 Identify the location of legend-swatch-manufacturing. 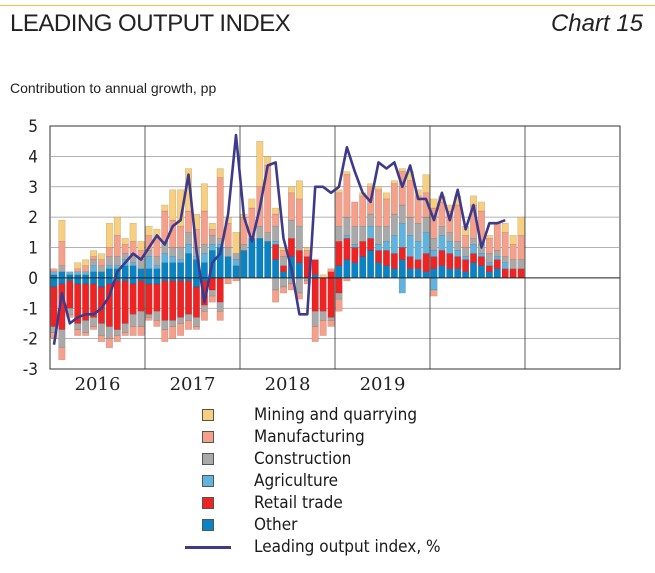
(208, 437).